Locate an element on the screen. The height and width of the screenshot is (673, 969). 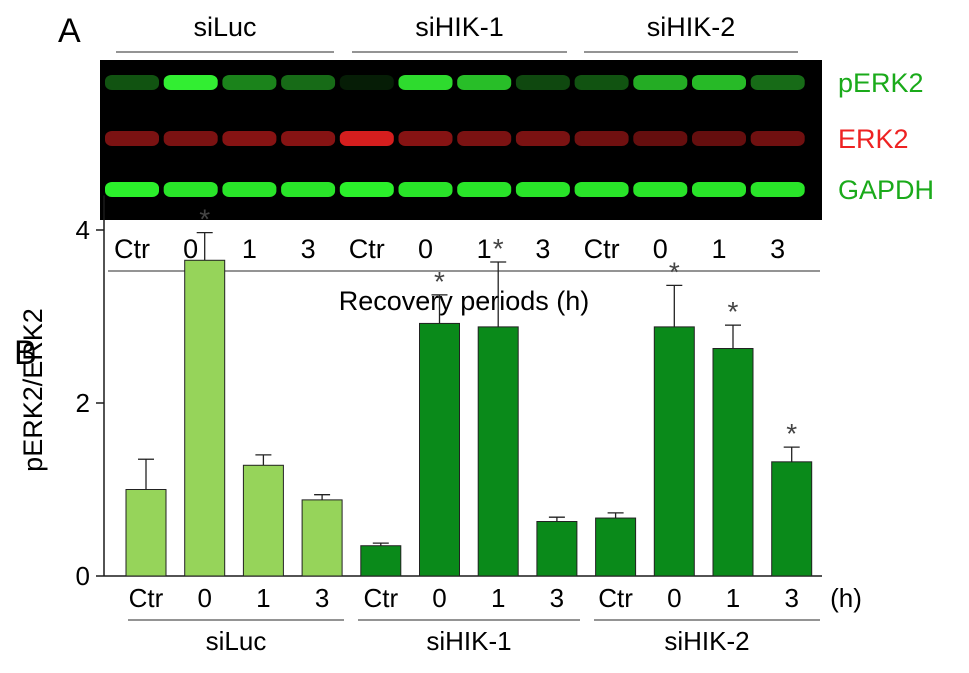
y-tick-label: 4 is located at coordinates (83, 230).